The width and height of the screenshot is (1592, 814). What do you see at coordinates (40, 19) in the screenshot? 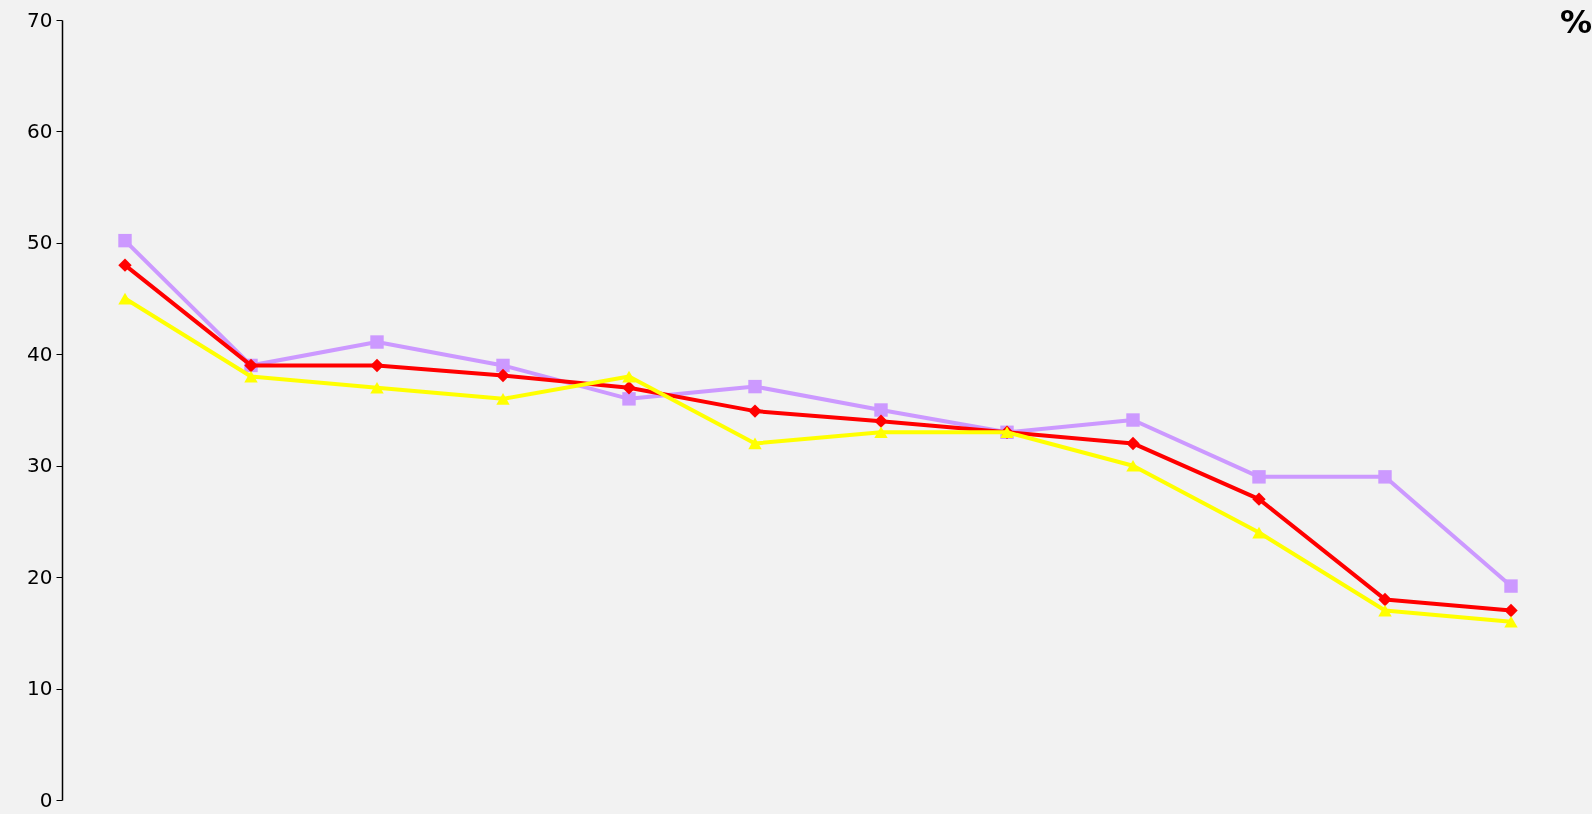
I see `y-tick-label: 70` at bounding box center [40, 19].